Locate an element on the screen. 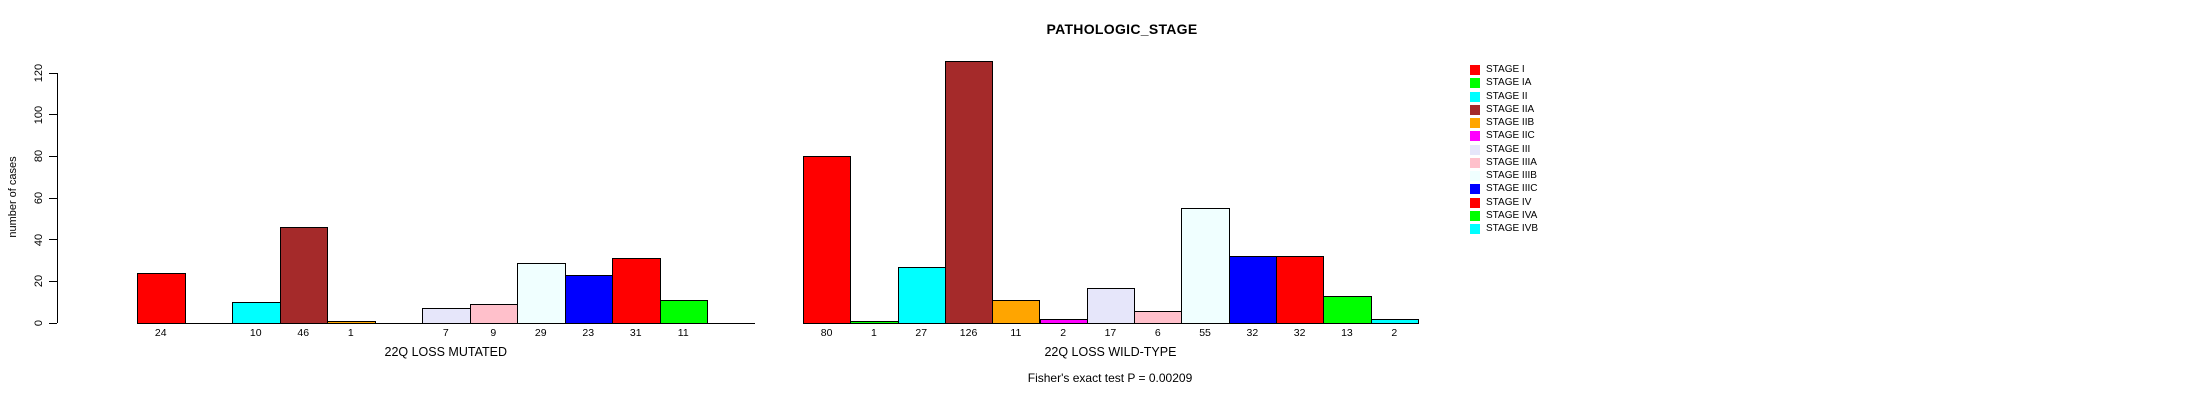  chart-title: PATHOLOGIC_STAGE is located at coordinates (1122, 29).